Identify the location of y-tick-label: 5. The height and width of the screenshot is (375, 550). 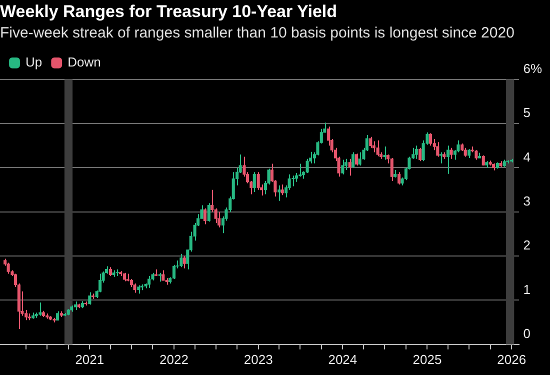
(526, 112).